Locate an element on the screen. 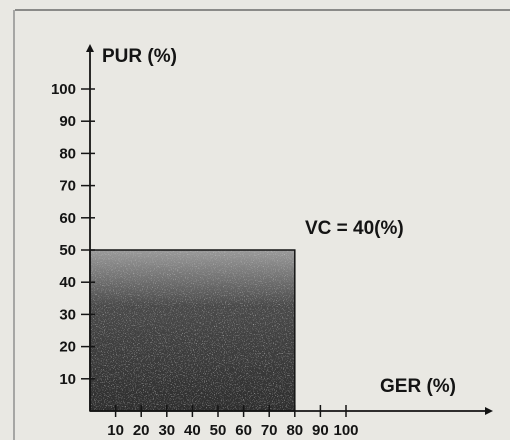 This screenshot has height=440, width=510. y-tick-label-80: 80 is located at coordinates (67, 153).